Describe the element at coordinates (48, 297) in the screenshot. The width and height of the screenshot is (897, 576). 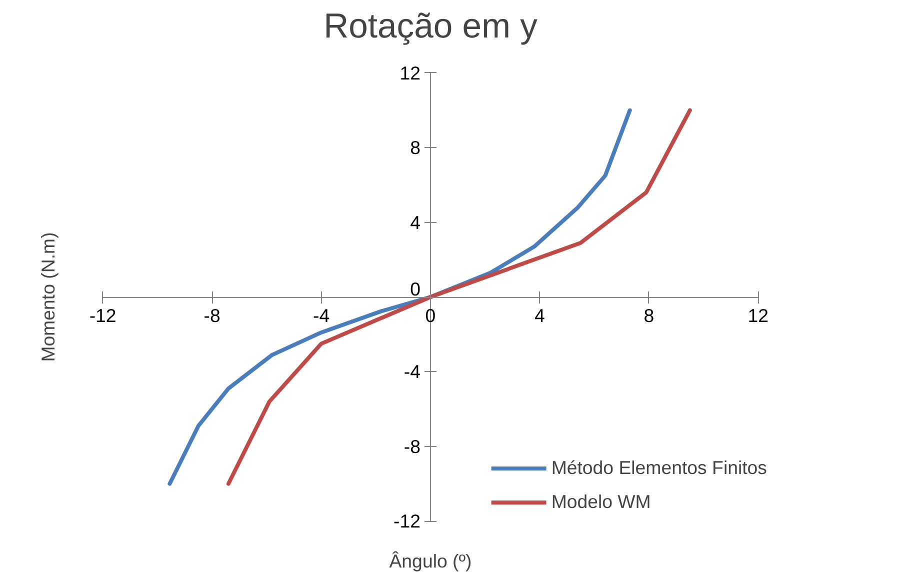
I see `y-axis-title: Momento (N.m)` at that location.